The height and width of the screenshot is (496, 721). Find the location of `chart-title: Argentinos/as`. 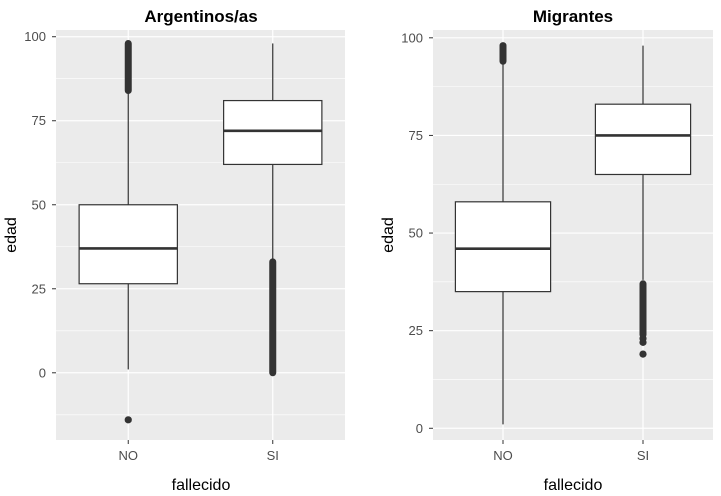

chart-title: Argentinos/as is located at coordinates (200, 16).